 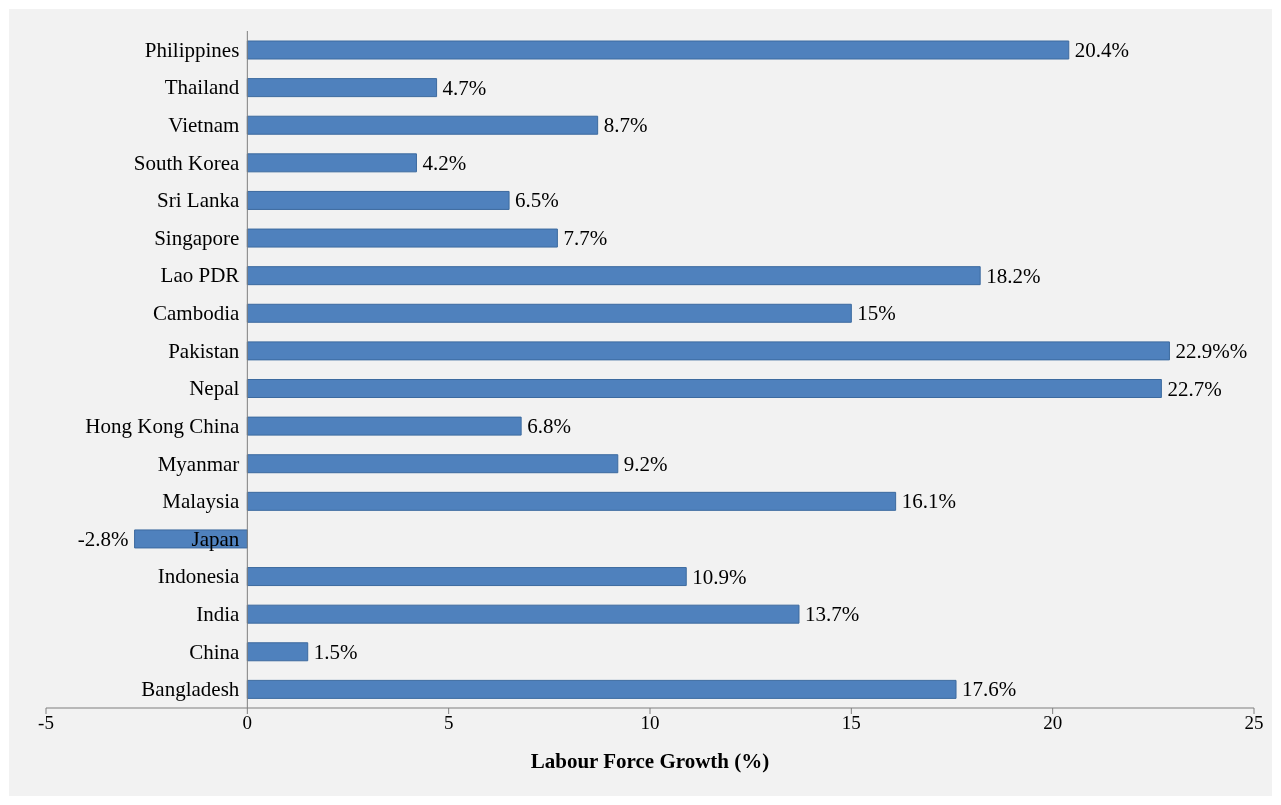 What do you see at coordinates (186, 162) in the screenshot?
I see `y-tick-label: South Korea` at bounding box center [186, 162].